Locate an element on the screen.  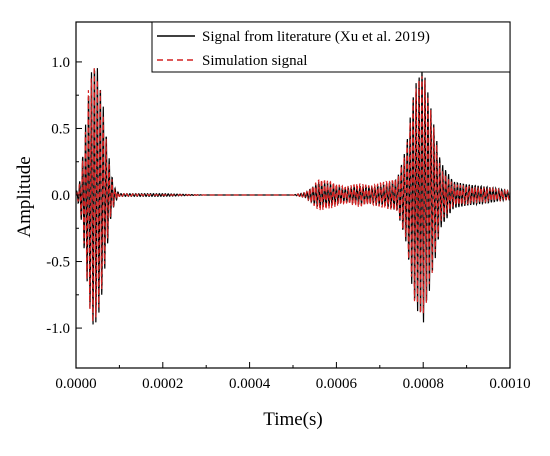
x-axis: 0.0000 0.0002 0.0004 0.0006 0.0008 0.0010 is located at coordinates (293, 377).